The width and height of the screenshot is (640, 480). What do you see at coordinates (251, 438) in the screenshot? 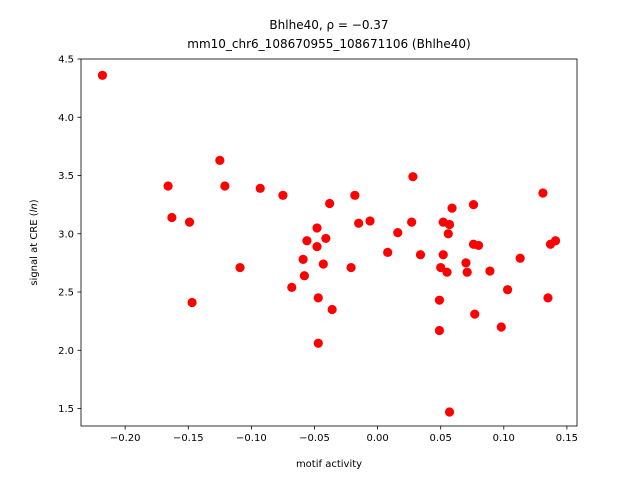
I see `x-tick-label: −0.10` at bounding box center [251, 438].